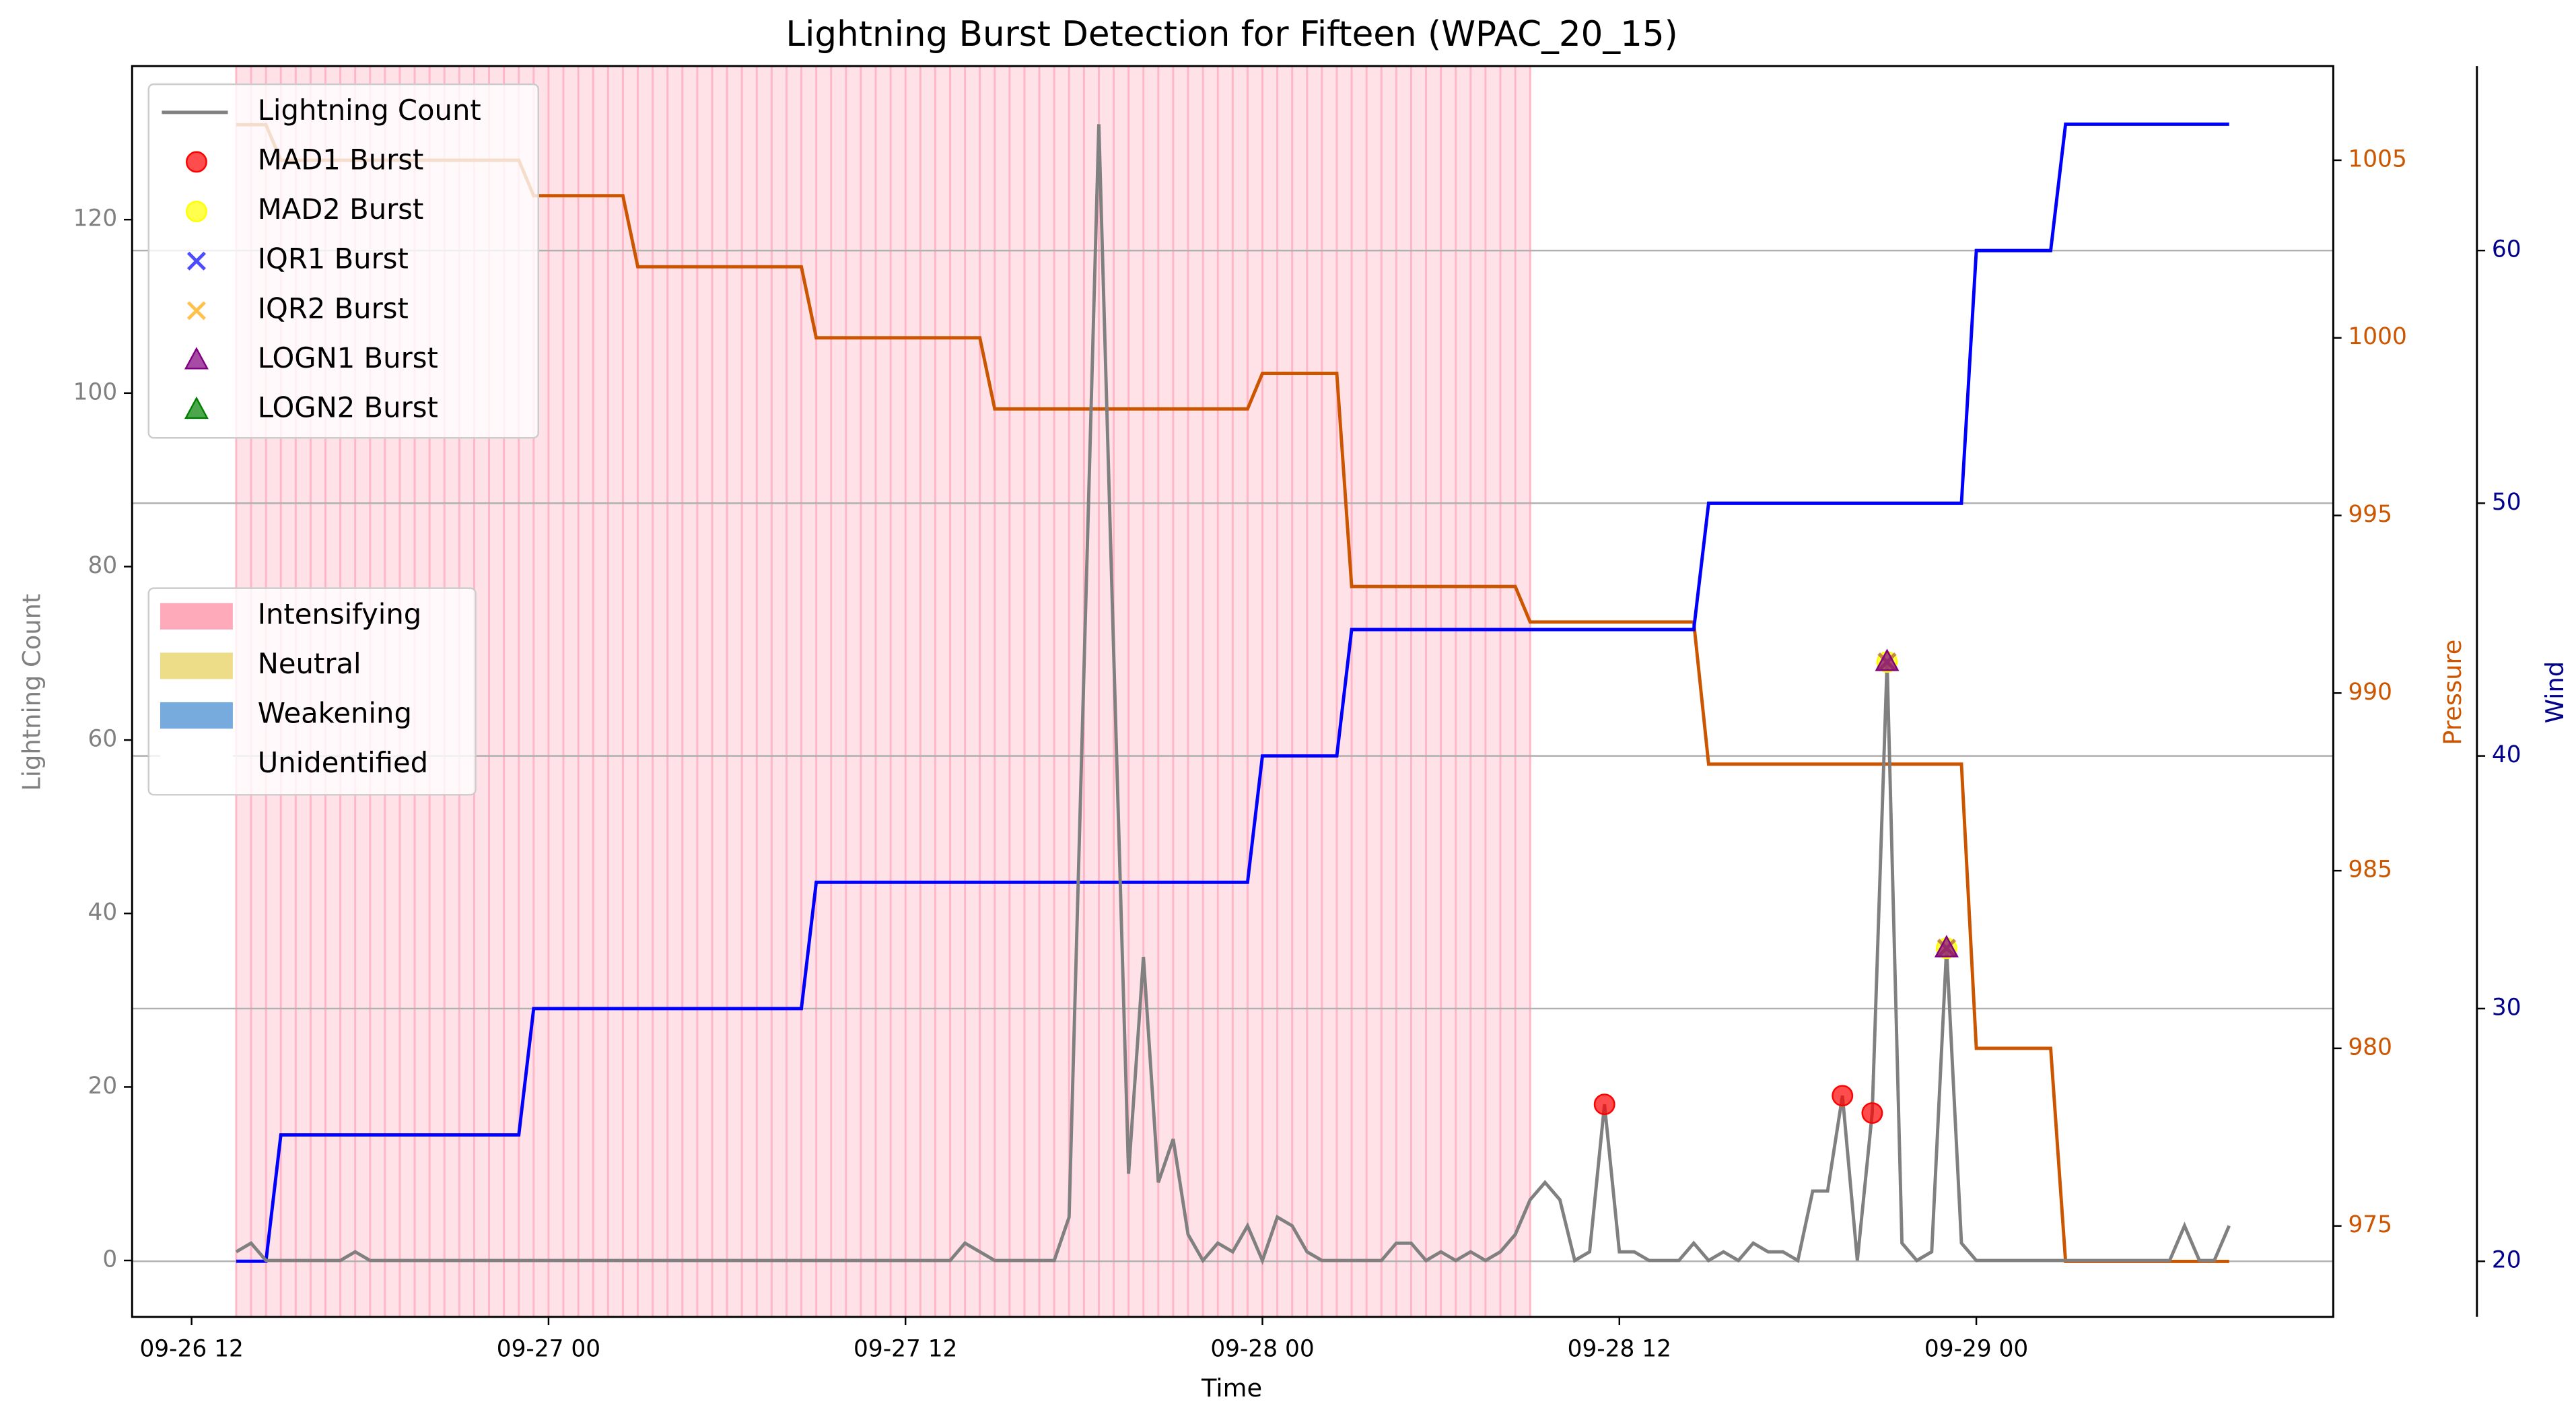 This screenshot has width=2576, height=1416. I want to click on legend-label: MAD2 Burst, so click(341, 209).